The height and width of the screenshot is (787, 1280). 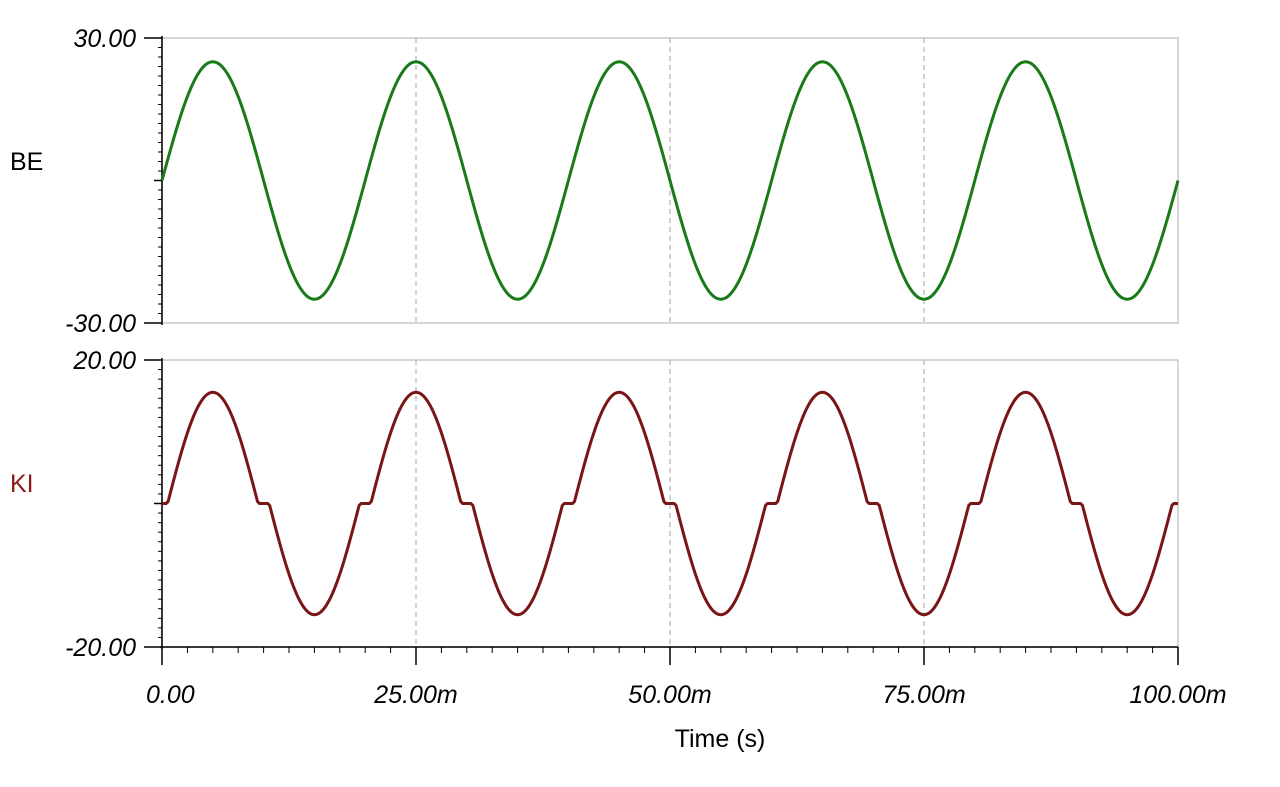 I want to click on x-tick-label: 75.00m, so click(x=923, y=695).